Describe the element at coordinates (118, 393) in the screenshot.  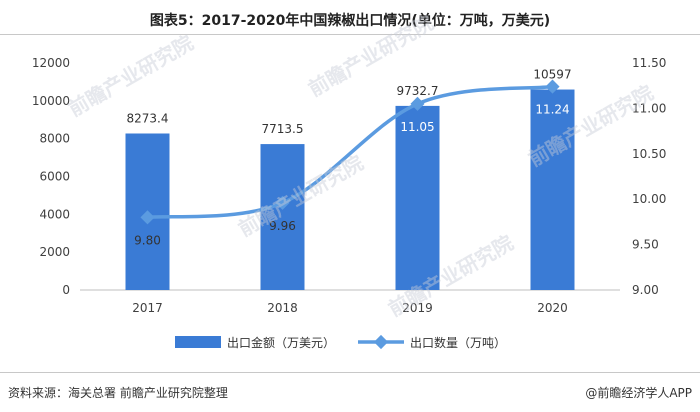
I see `source-note: 资料来源：海关总署 前瞻产业研究院整理` at that location.